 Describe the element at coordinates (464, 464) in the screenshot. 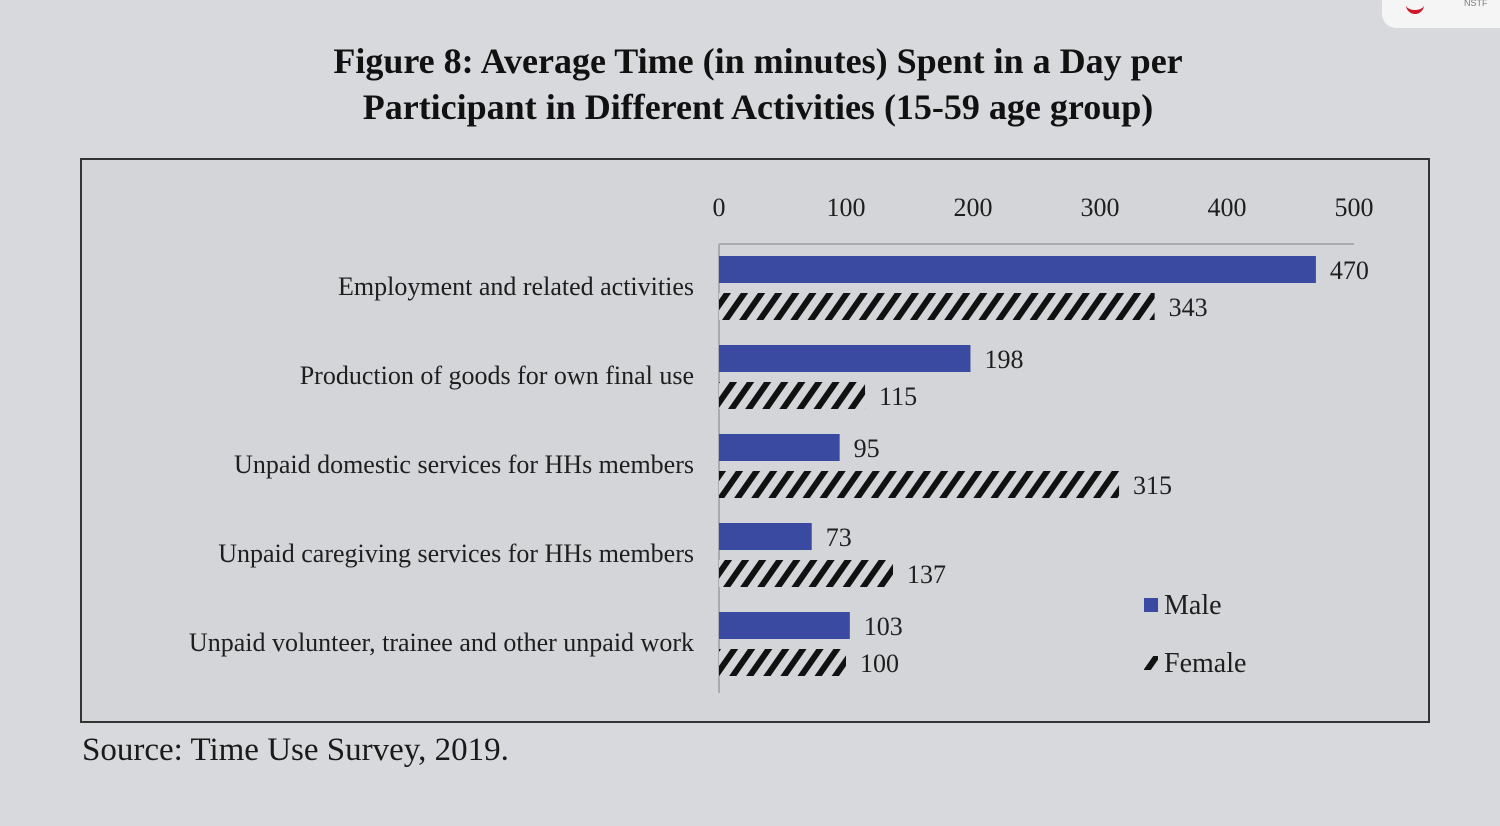

I see `category-label: Unpaid domestic services for HHs members` at that location.